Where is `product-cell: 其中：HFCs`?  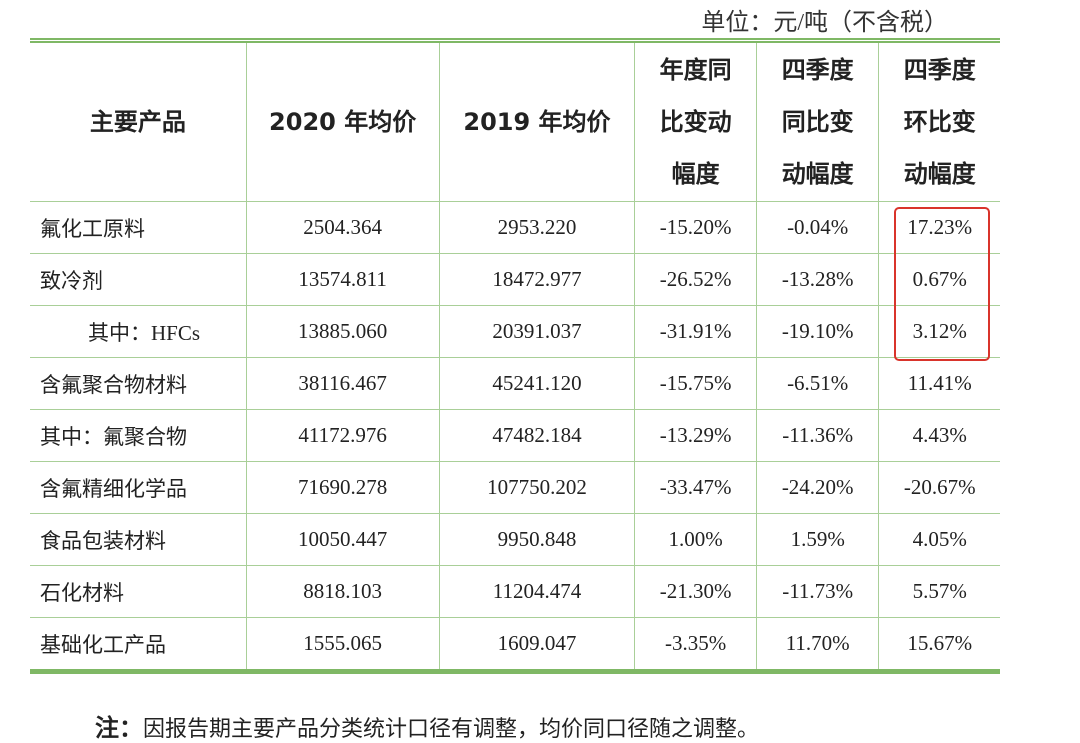
product-cell: 其中：HFCs is located at coordinates (138, 331).